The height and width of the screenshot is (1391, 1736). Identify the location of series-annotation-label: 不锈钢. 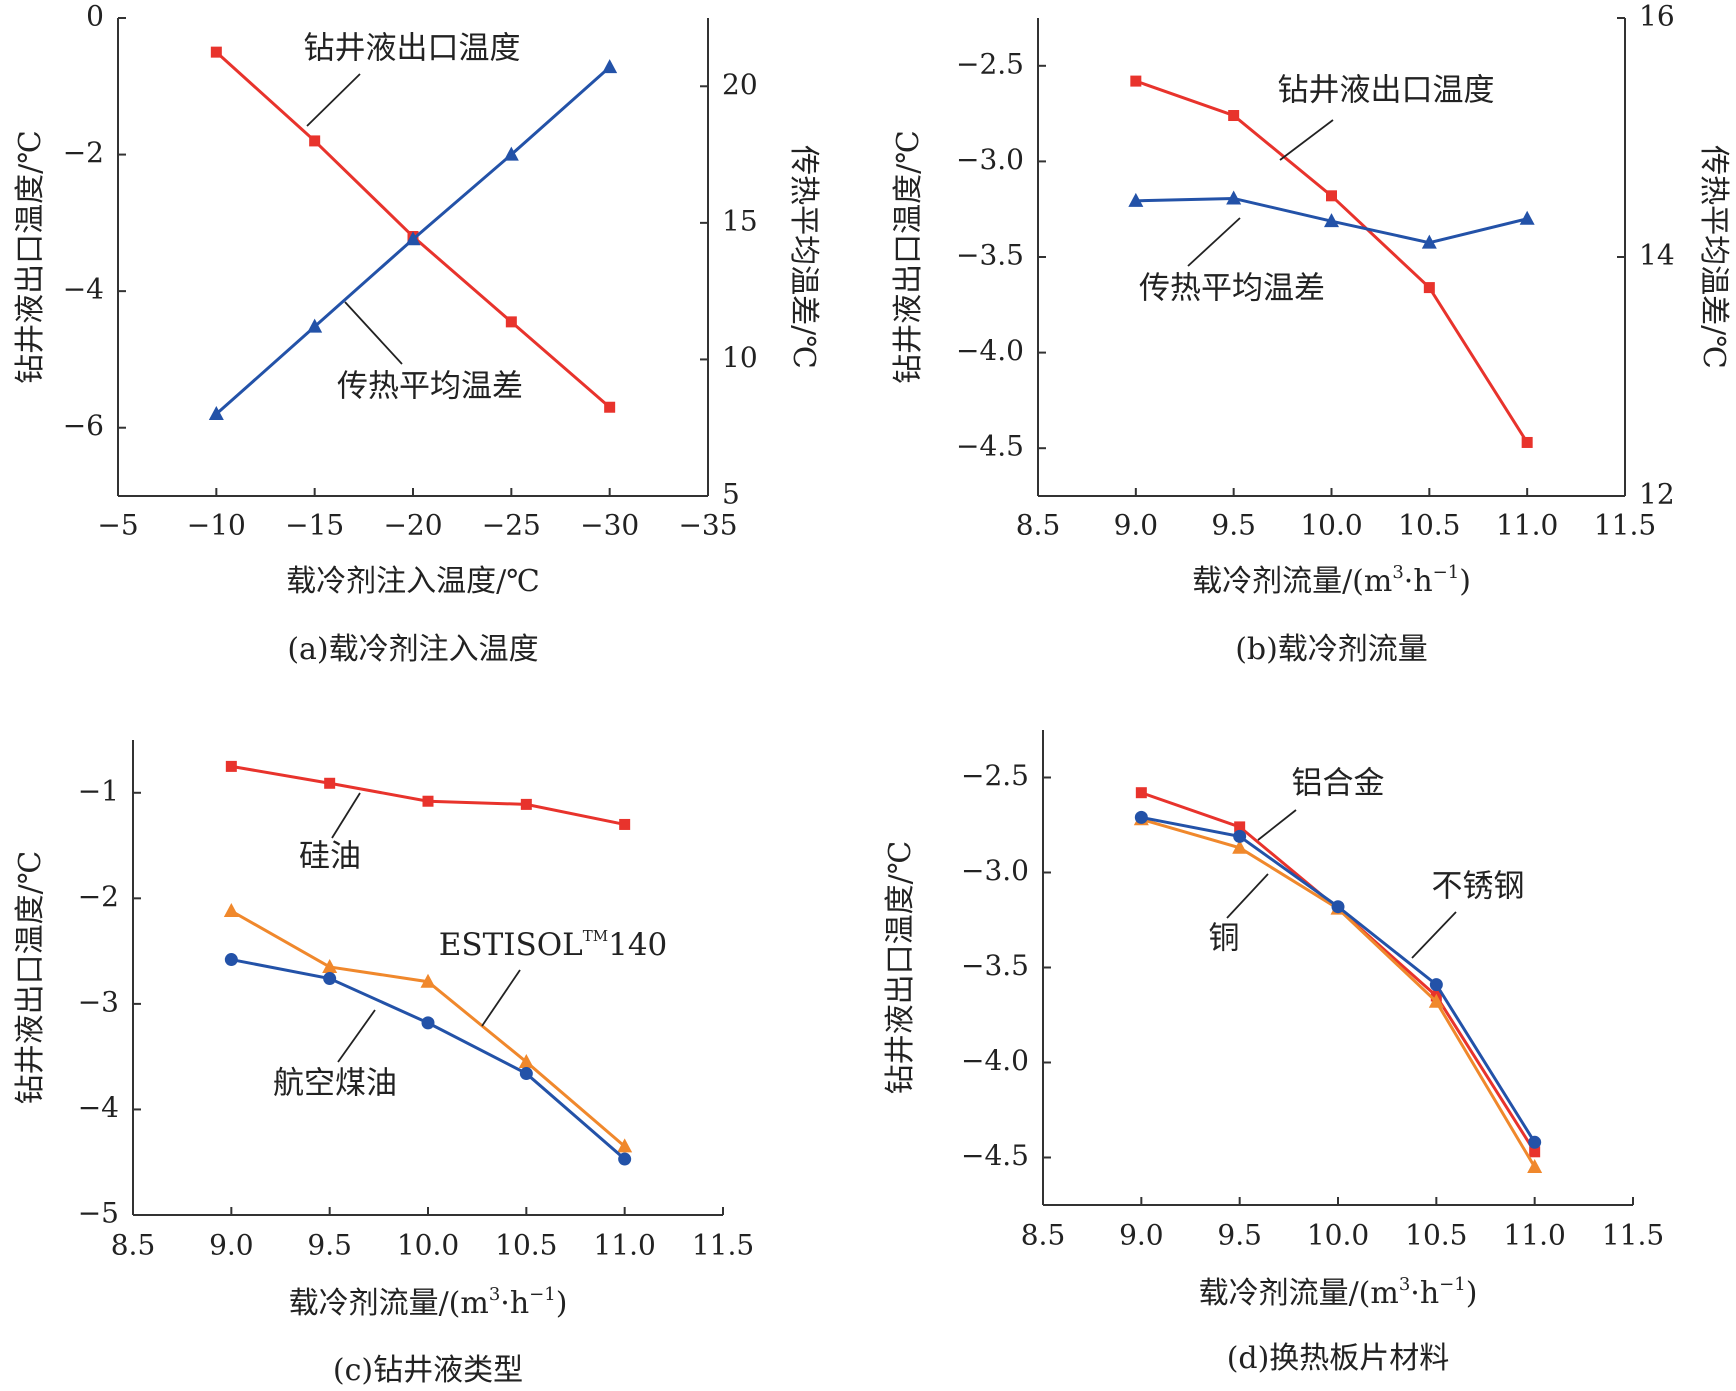
(1478, 887).